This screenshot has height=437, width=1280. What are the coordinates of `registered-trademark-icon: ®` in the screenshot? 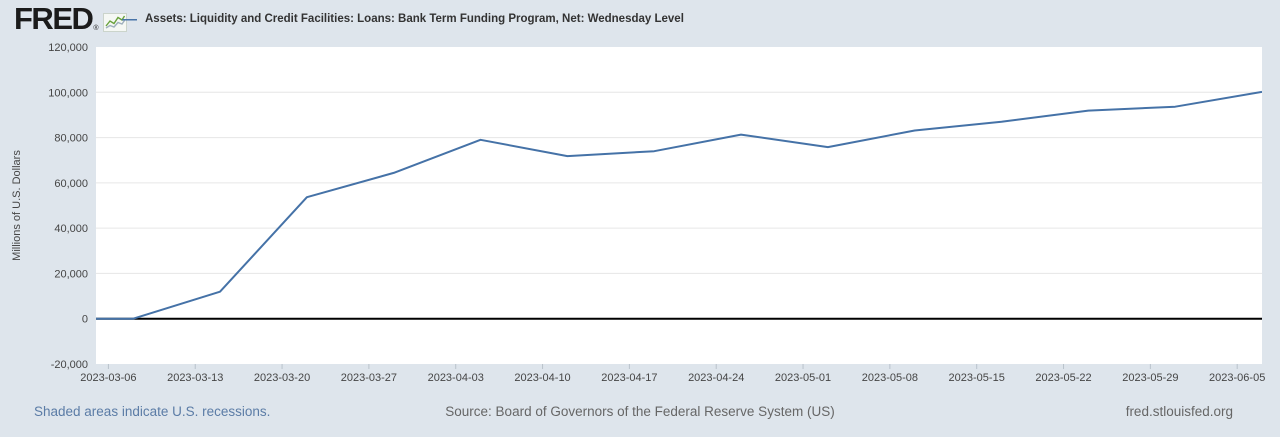 It's located at (96, 28).